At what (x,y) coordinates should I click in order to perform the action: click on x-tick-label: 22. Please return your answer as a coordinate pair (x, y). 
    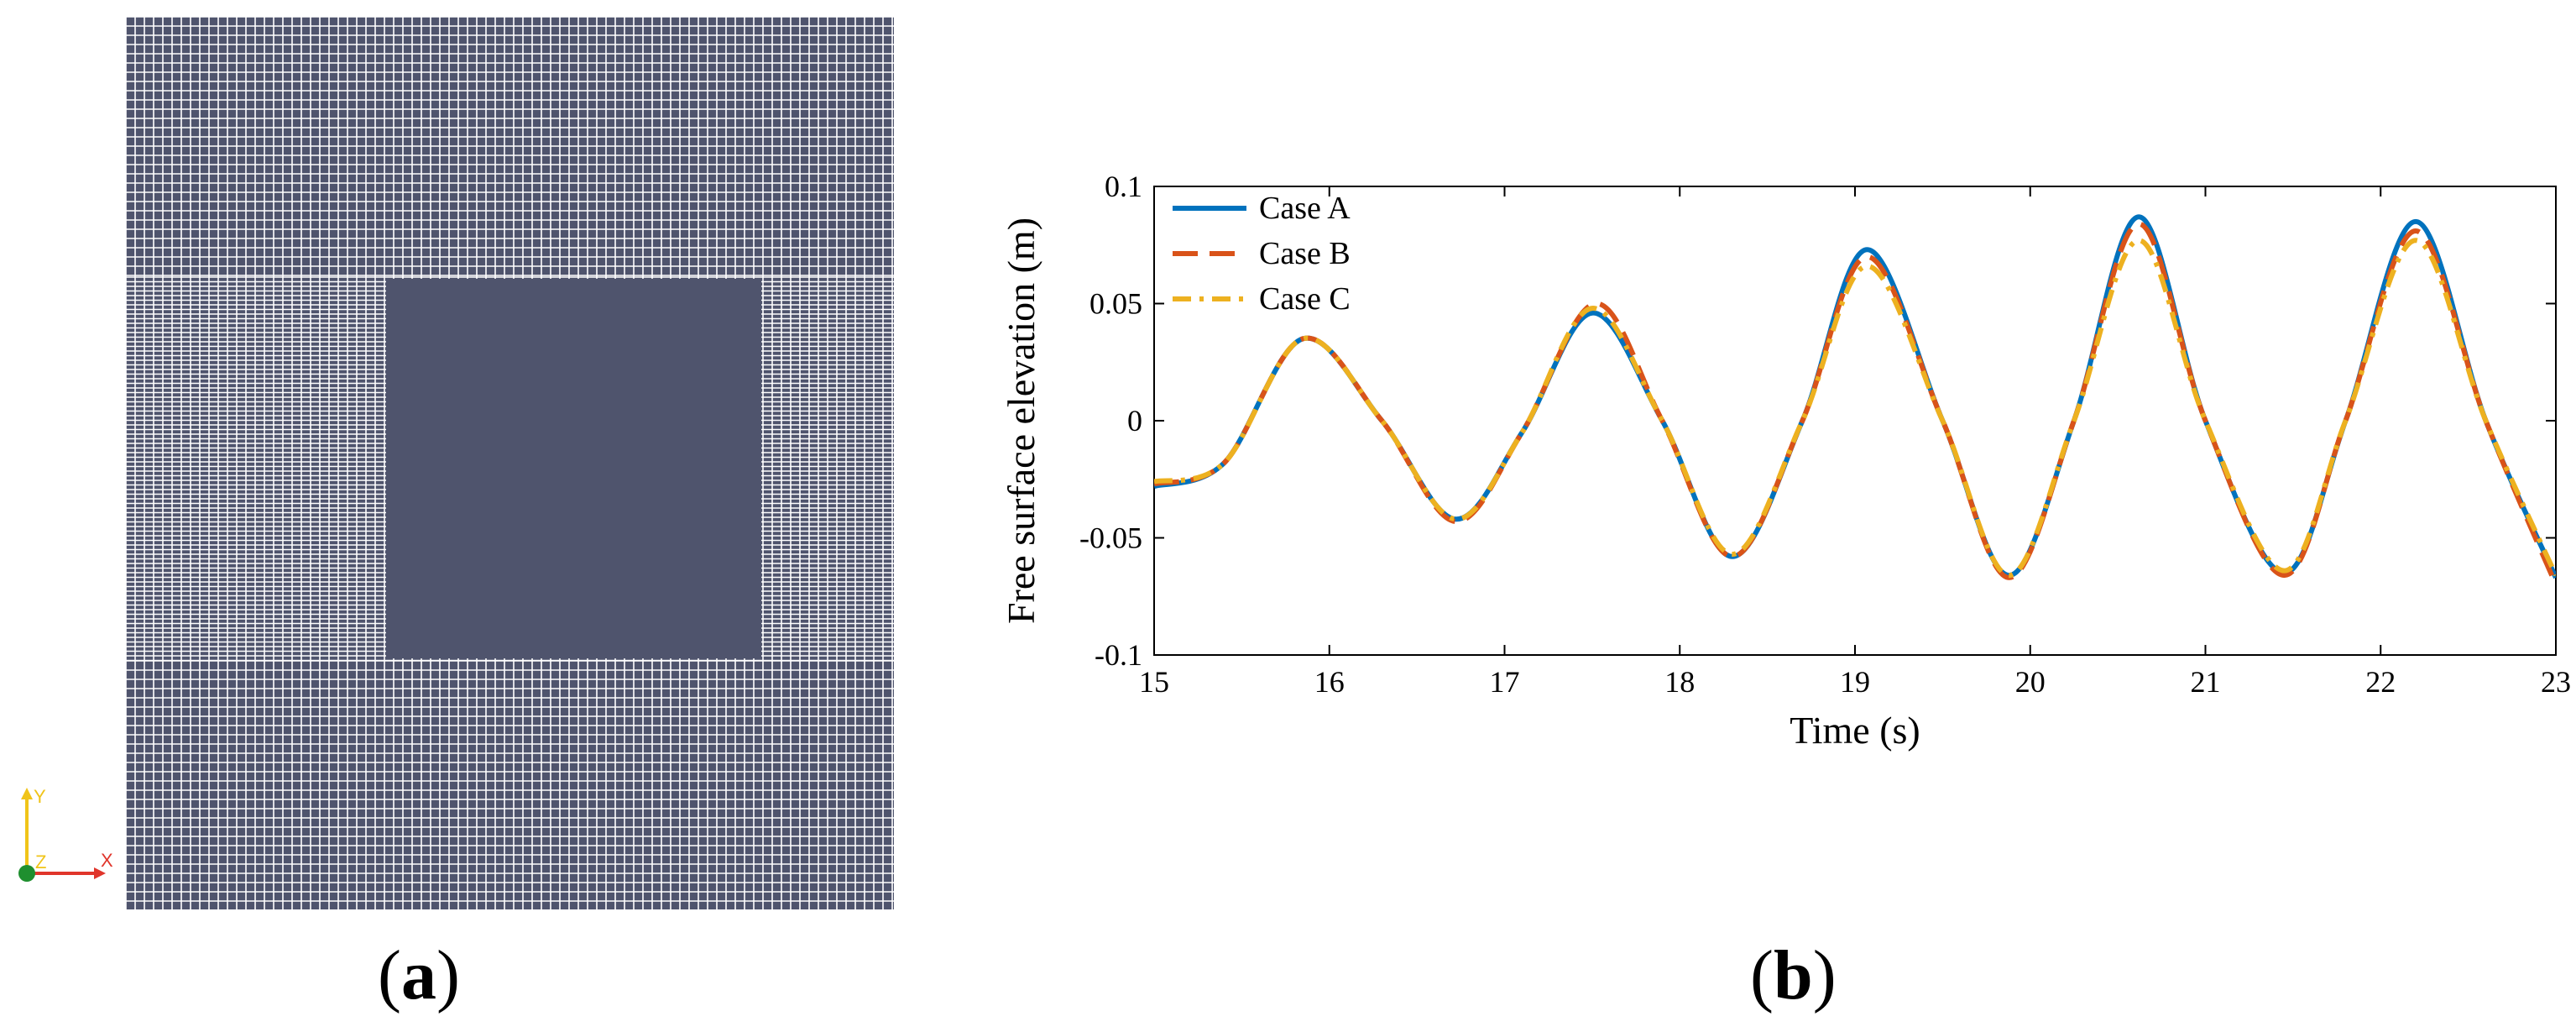
    Looking at the image, I should click on (2380, 682).